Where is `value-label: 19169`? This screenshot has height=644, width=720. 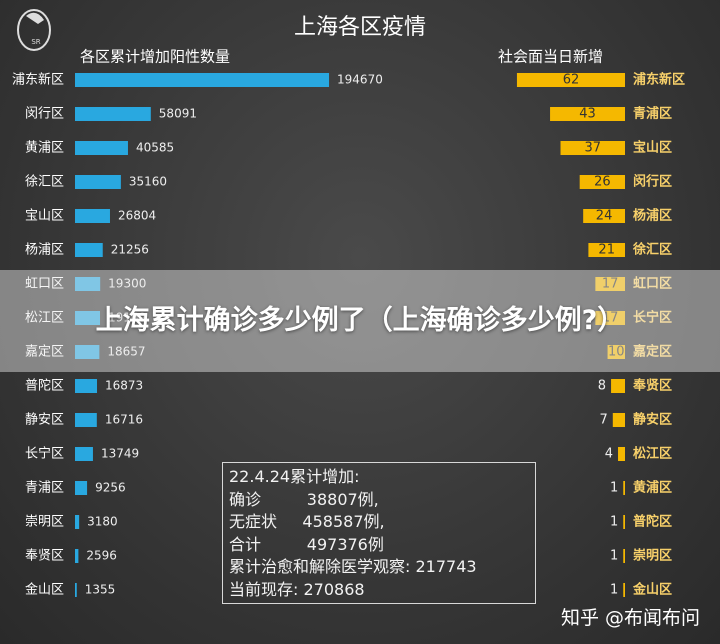 value-label: 19169 is located at coordinates (127, 318).